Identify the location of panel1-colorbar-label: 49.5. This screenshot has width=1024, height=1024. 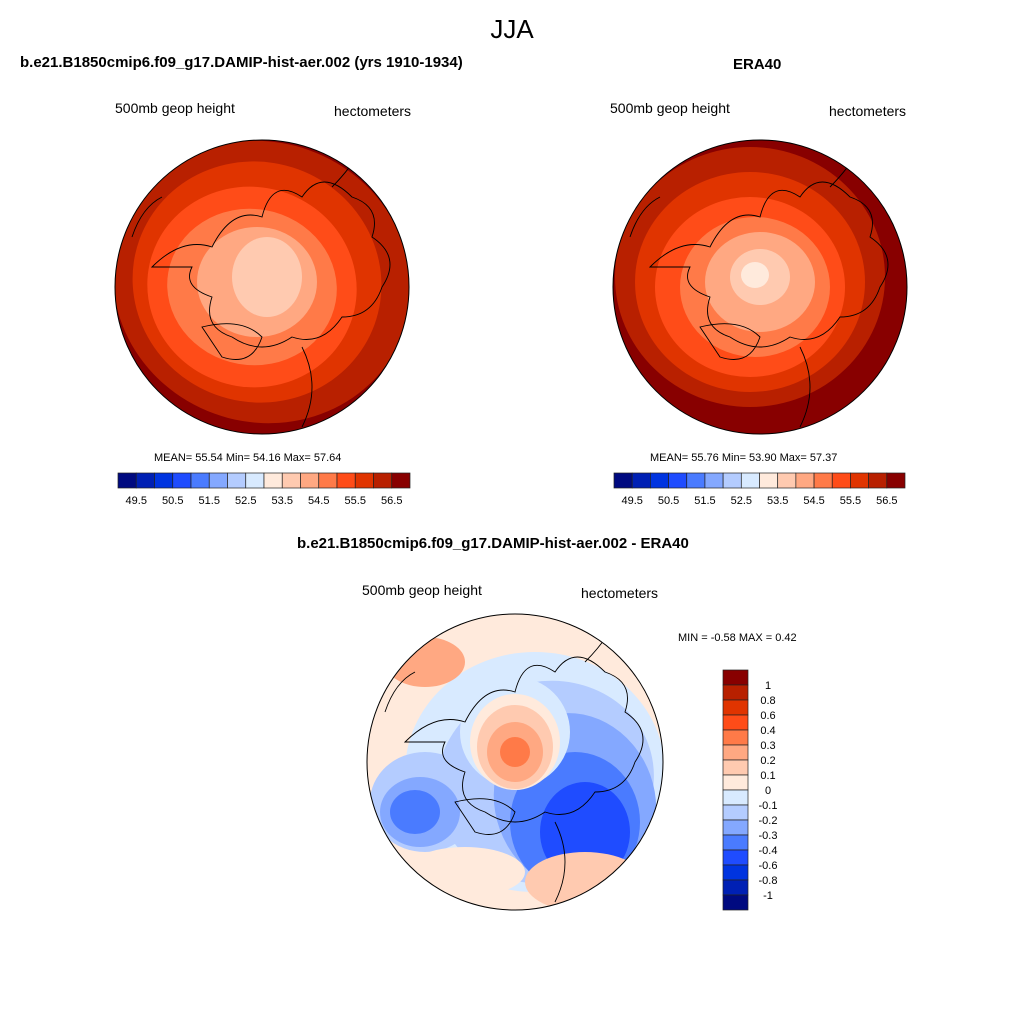
(136, 501).